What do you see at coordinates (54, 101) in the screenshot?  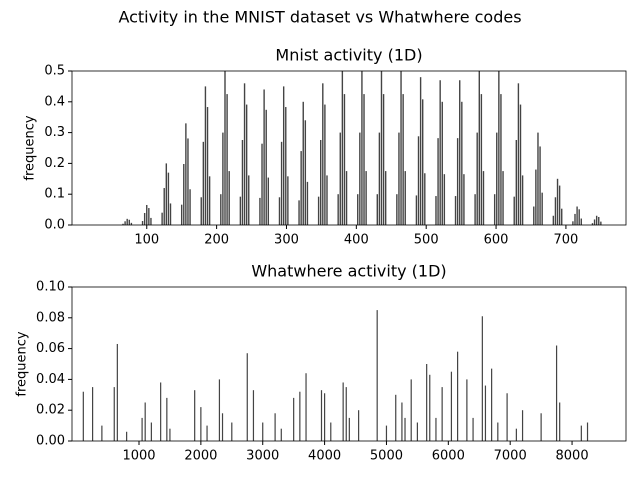 I see `y-tick-label: 0.4` at bounding box center [54, 101].